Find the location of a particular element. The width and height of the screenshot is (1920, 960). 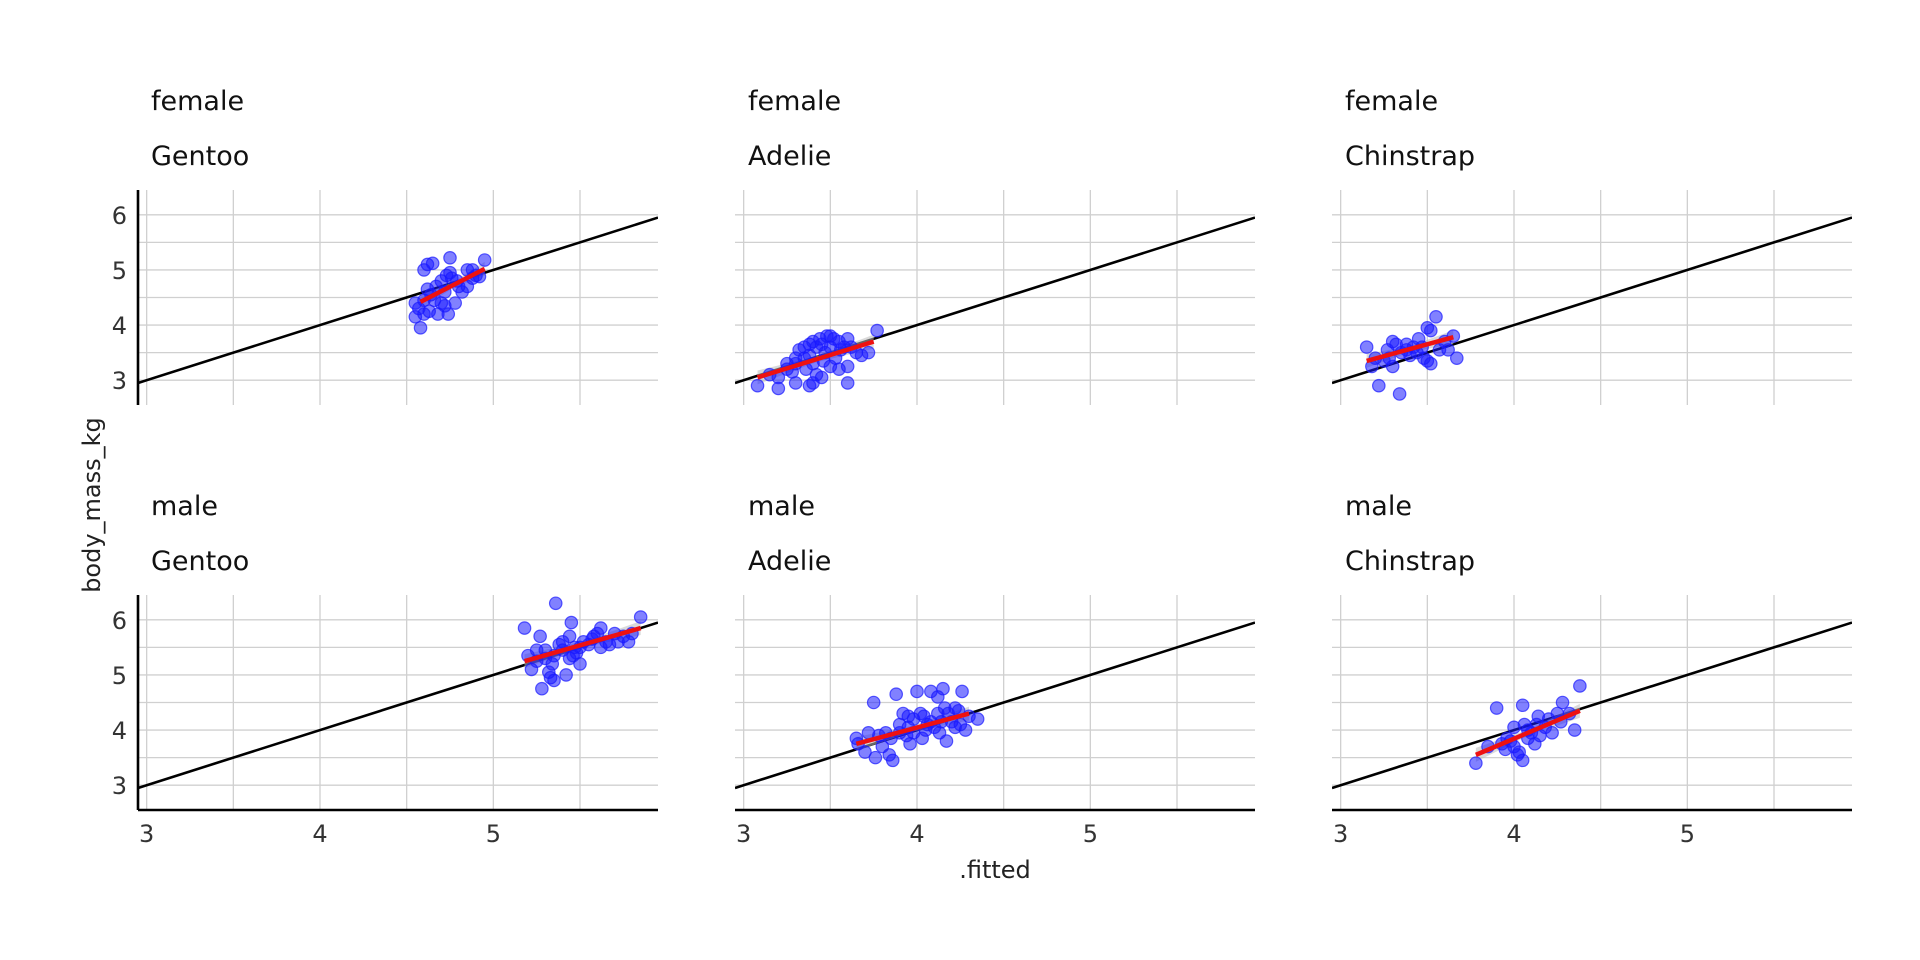

facet-panel-female-adelie: female Adelie is located at coordinates (995, 245).